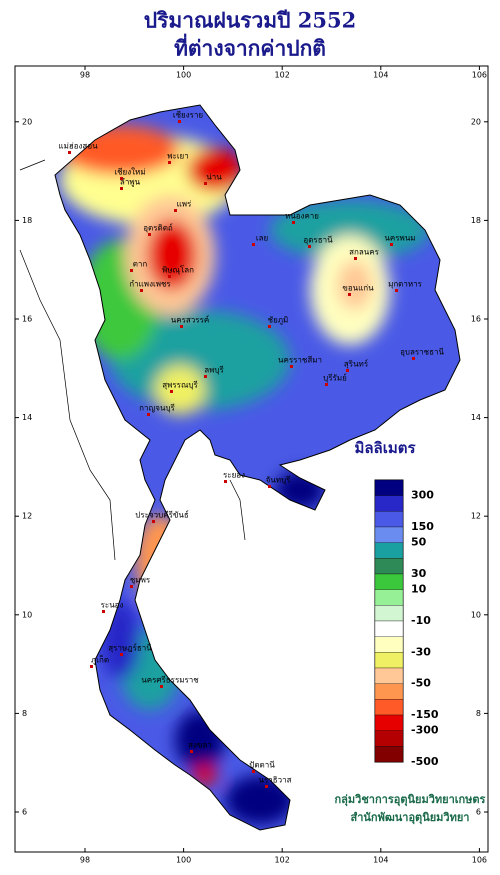 This screenshot has width=500, height=875. I want to click on lon-label: 104, so click(380, 860).